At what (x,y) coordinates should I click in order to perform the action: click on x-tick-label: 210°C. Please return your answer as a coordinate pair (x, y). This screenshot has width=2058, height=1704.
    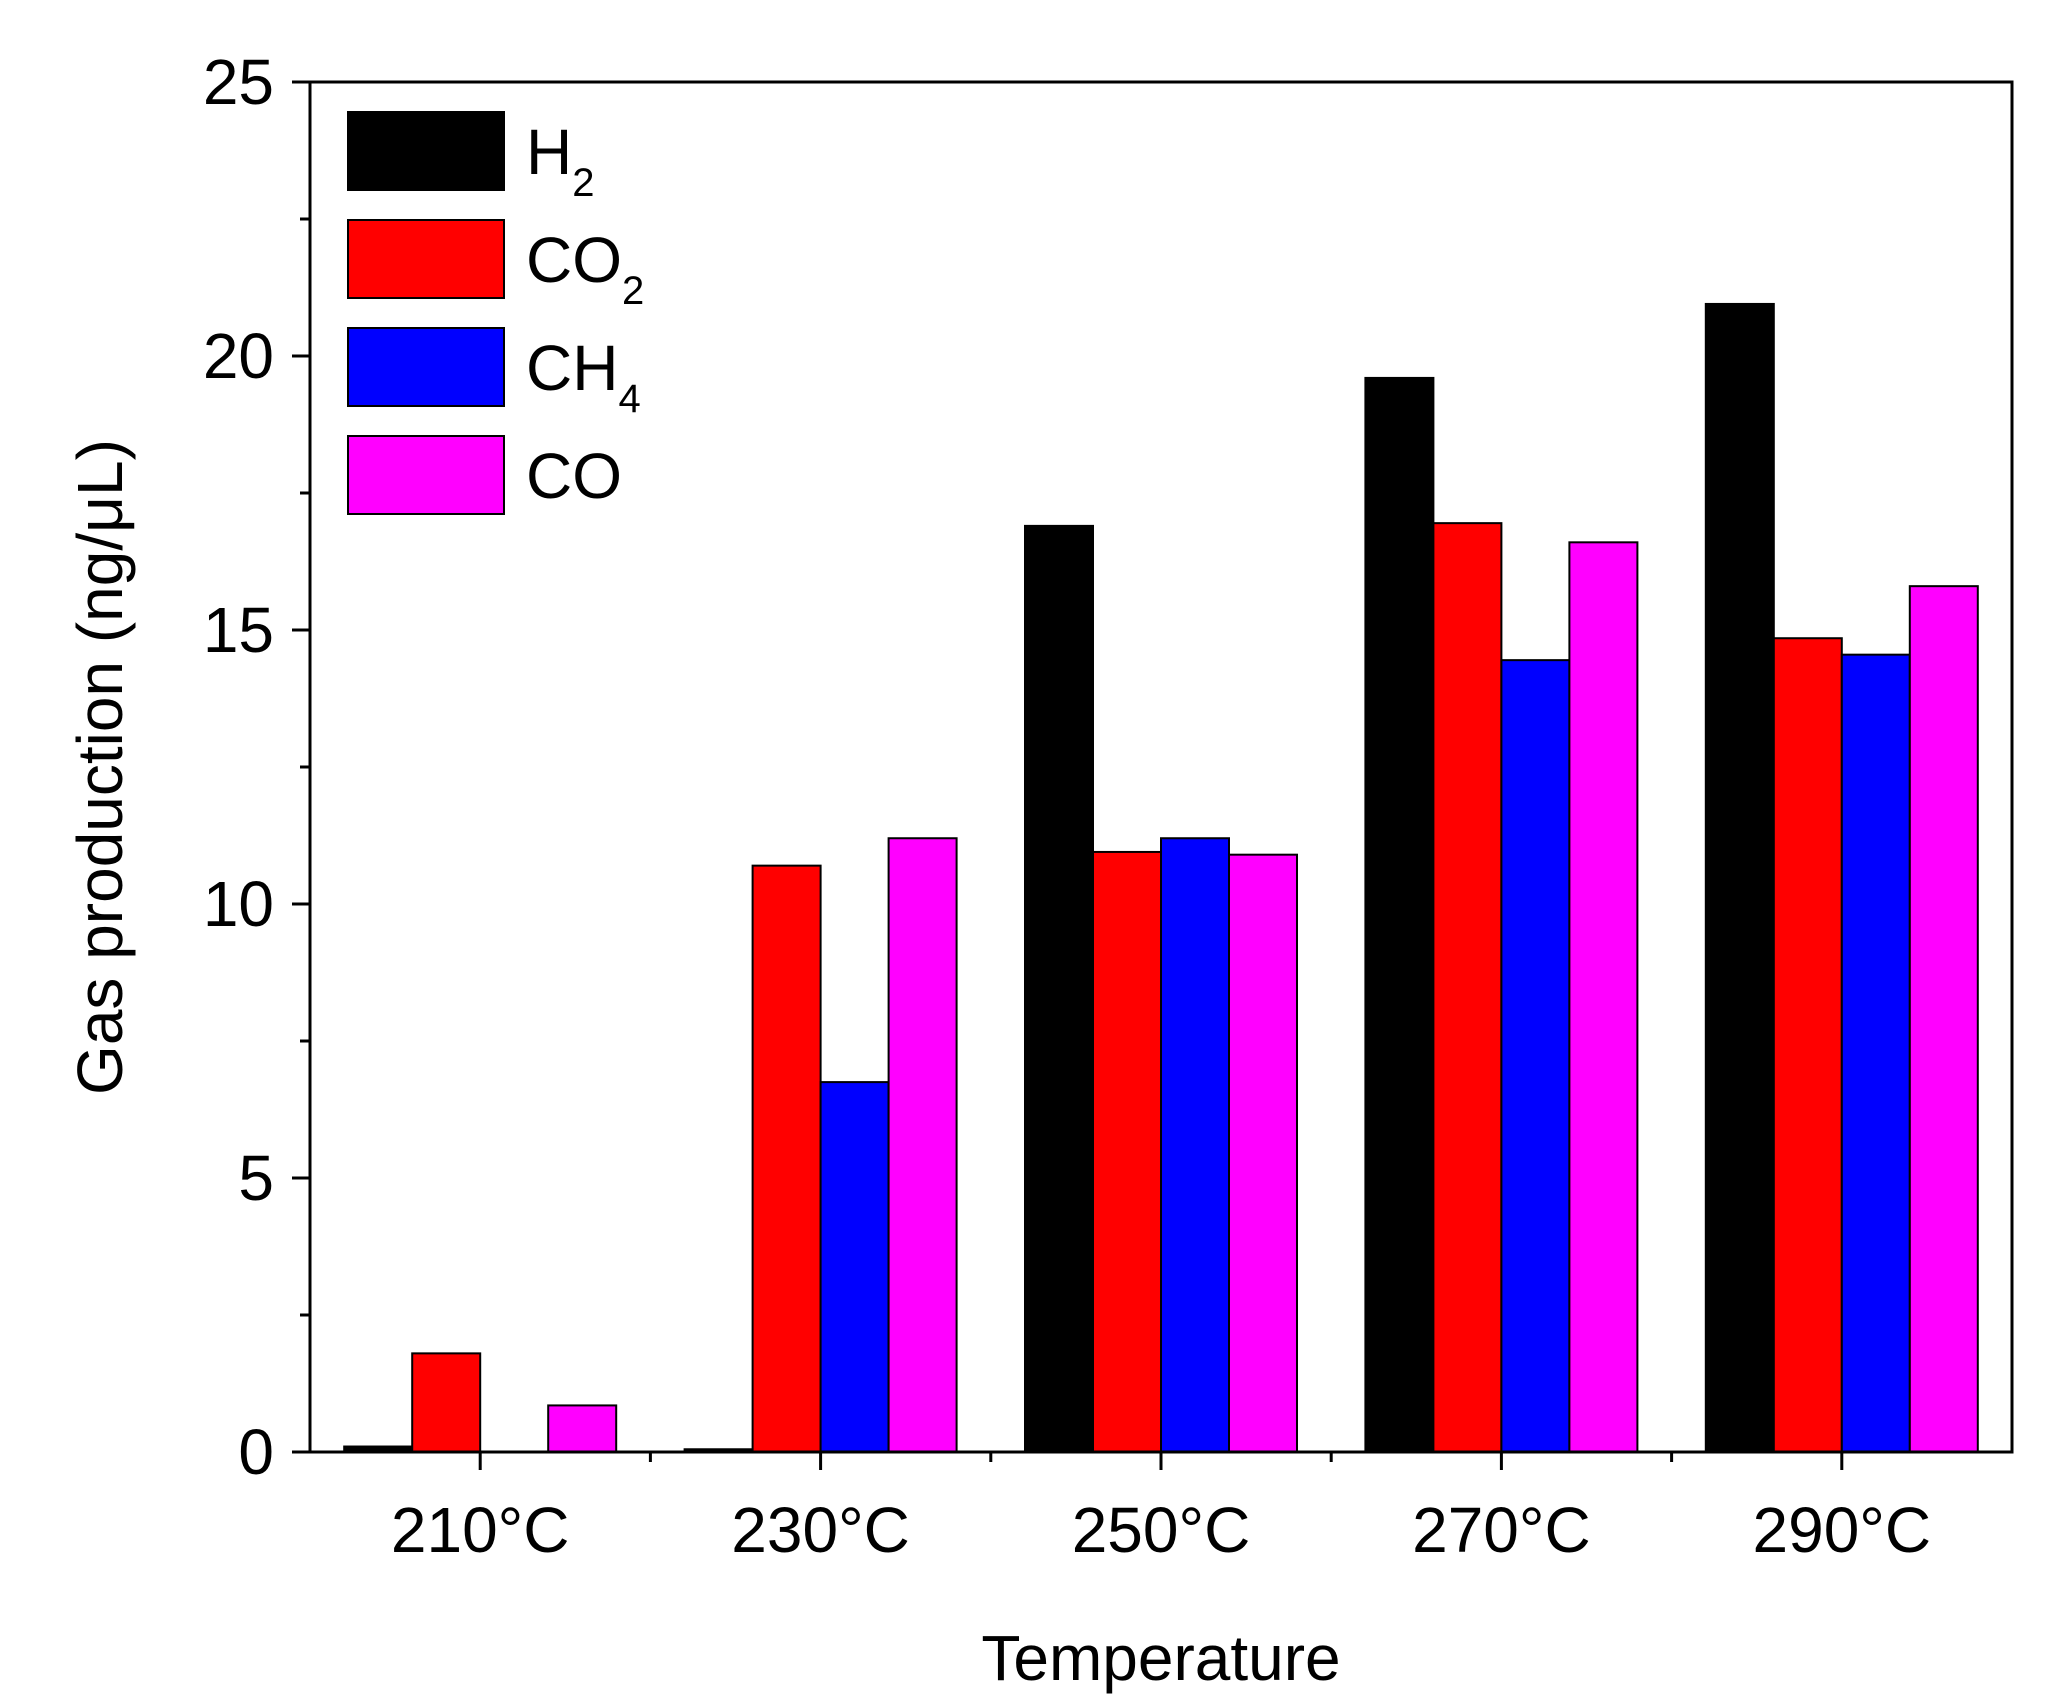
    Looking at the image, I should click on (480, 1530).